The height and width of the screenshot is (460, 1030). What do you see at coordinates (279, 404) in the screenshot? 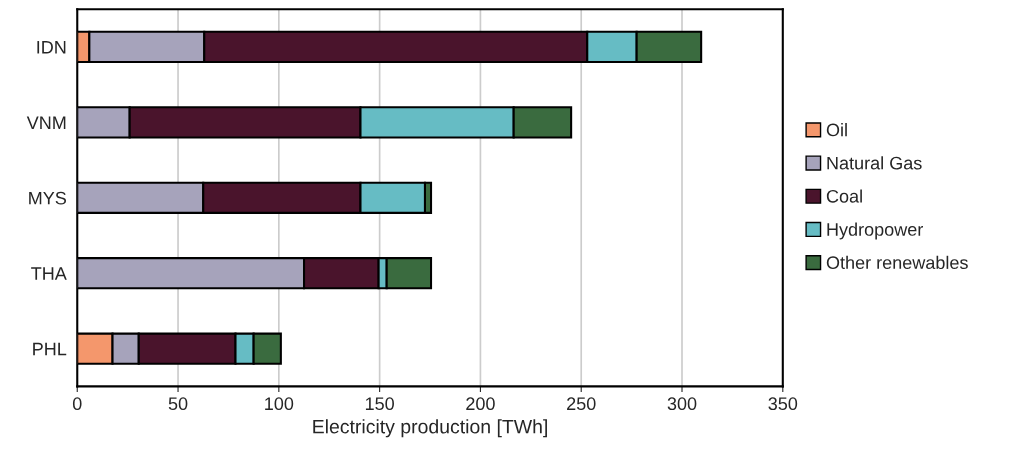
I see `x-tick-label: 100` at bounding box center [279, 404].